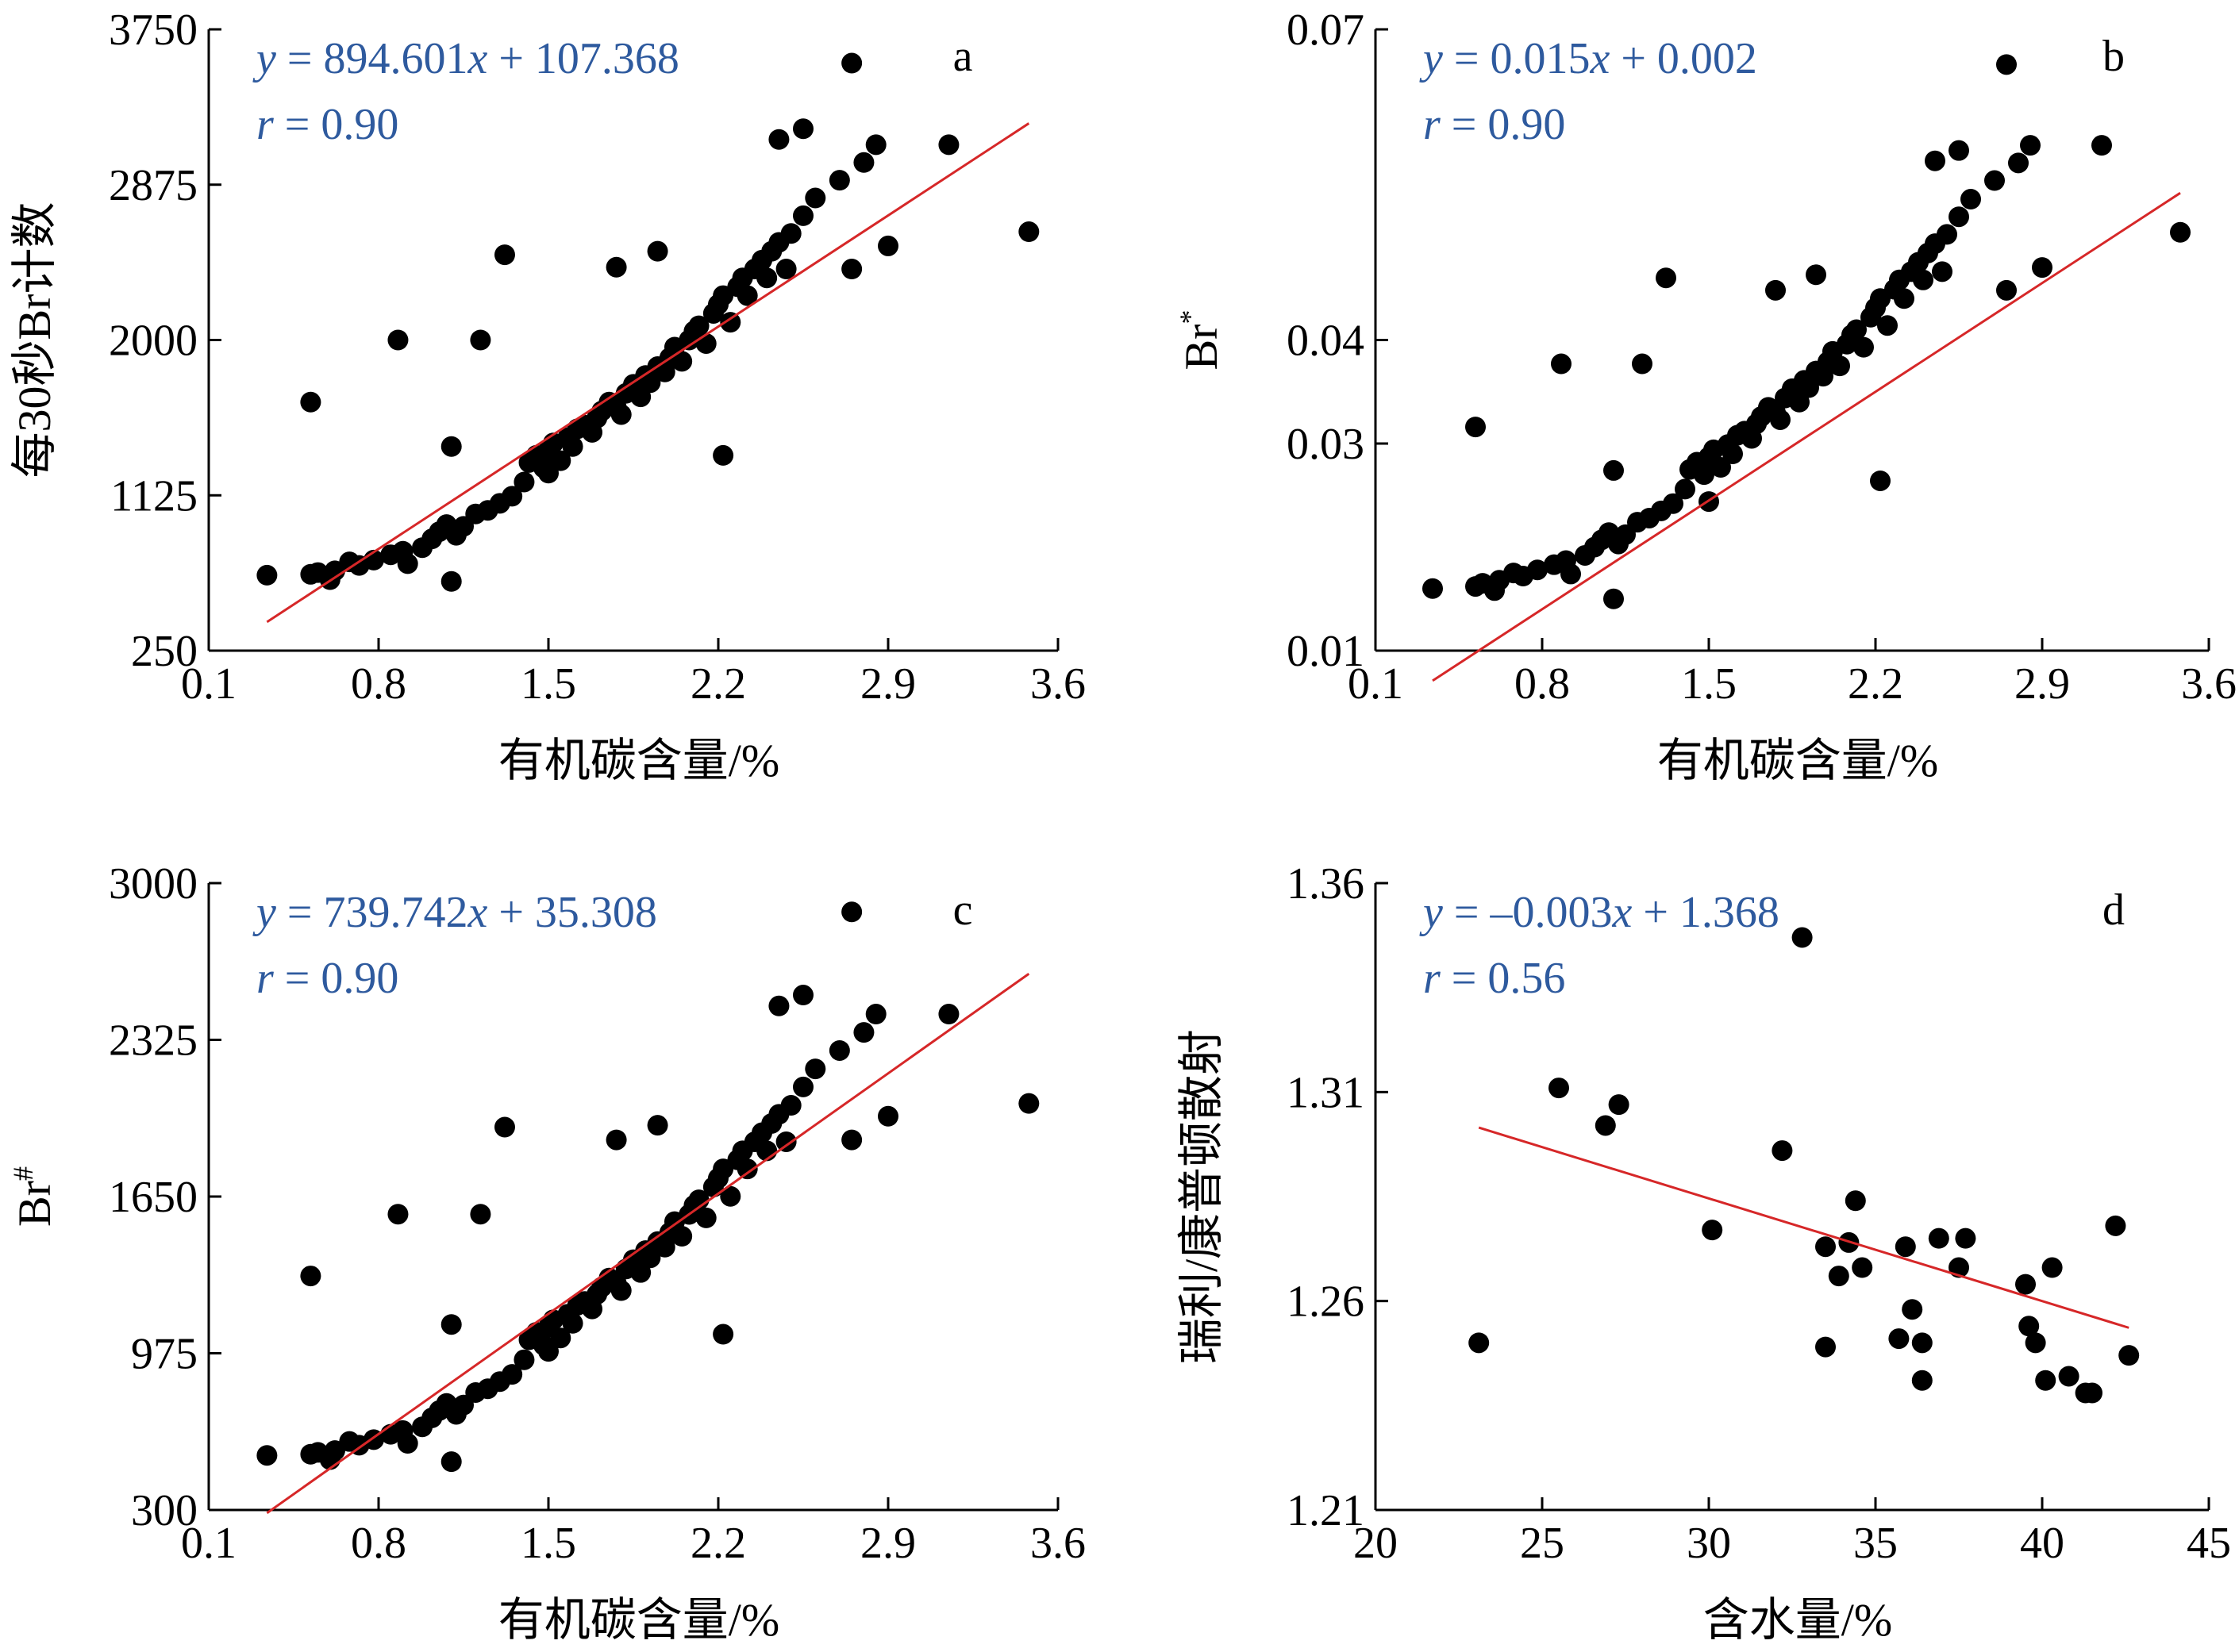 The image size is (2239, 1652). Describe the element at coordinates (153, 30) in the screenshot. I see `y-tick-label: 3750` at that location.